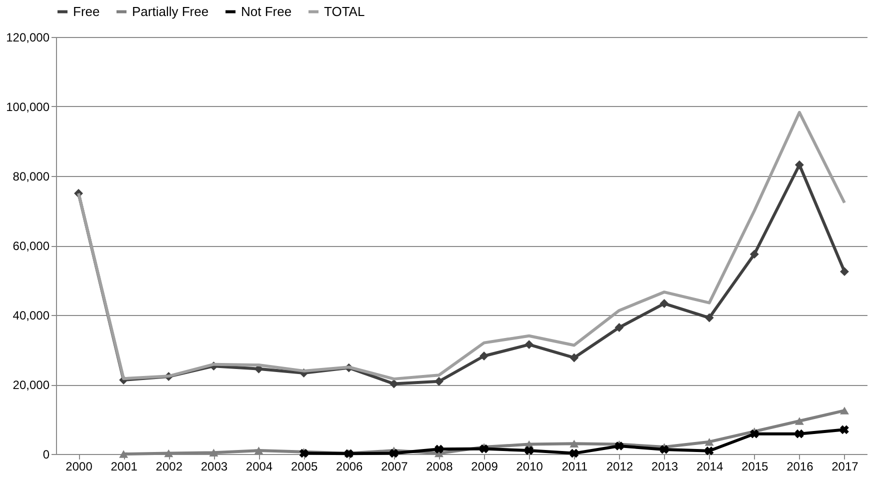 The height and width of the screenshot is (477, 882). Describe the element at coordinates (304, 467) in the screenshot. I see `x-tick-label: 2005` at that location.